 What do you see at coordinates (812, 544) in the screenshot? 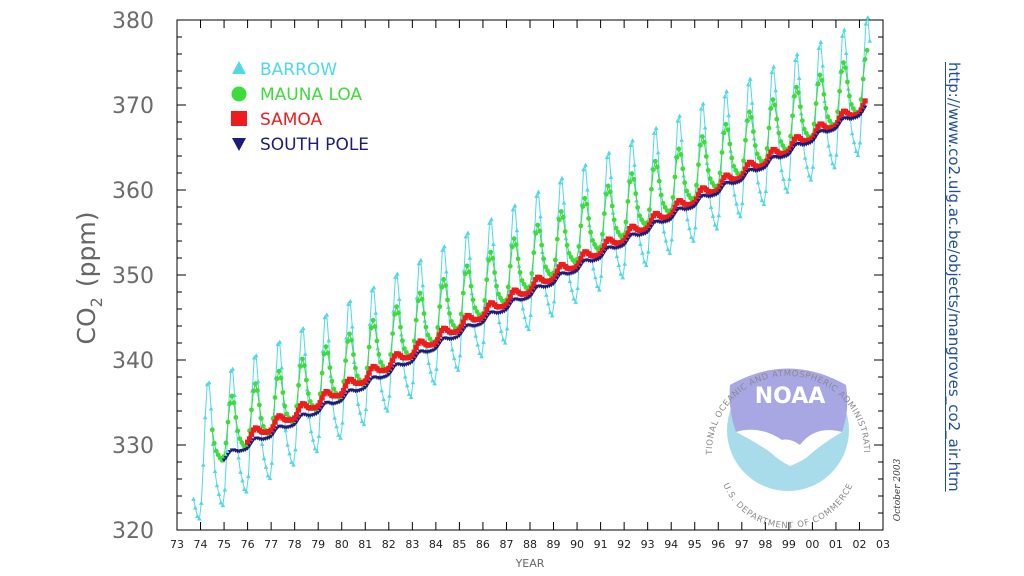
I see `x-tick-label: 00` at bounding box center [812, 544].